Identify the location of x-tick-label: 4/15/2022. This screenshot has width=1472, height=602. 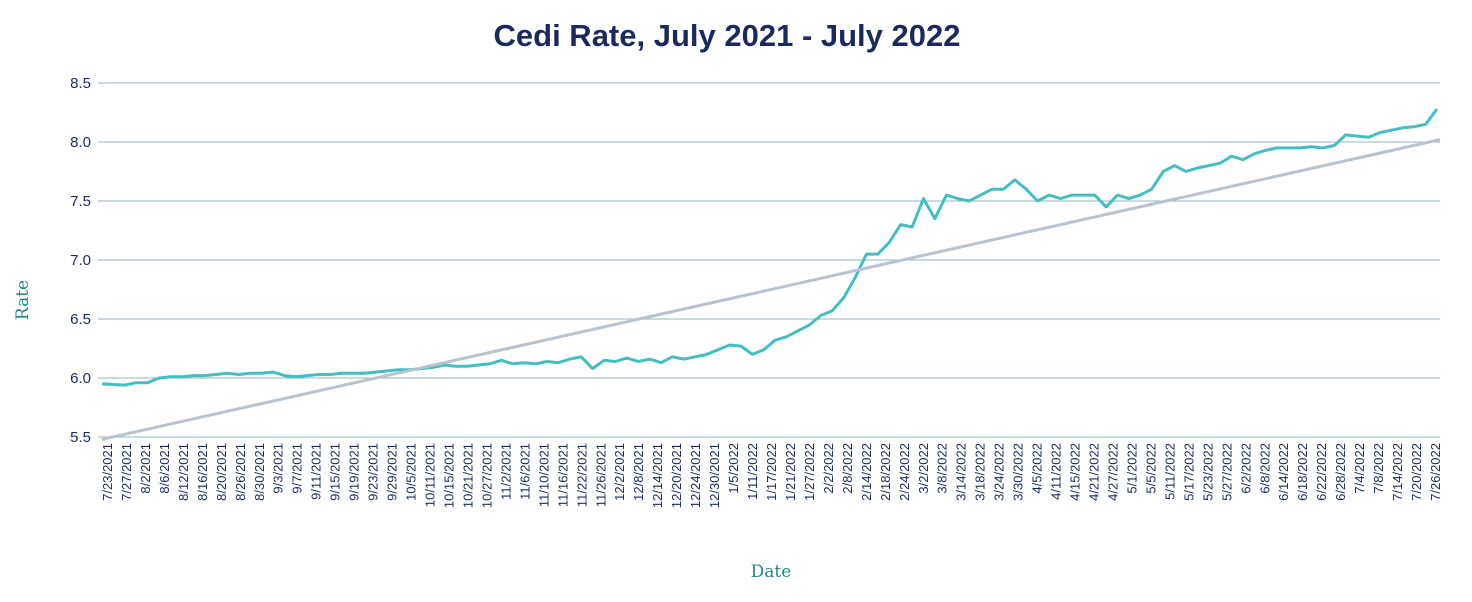
(1075, 472).